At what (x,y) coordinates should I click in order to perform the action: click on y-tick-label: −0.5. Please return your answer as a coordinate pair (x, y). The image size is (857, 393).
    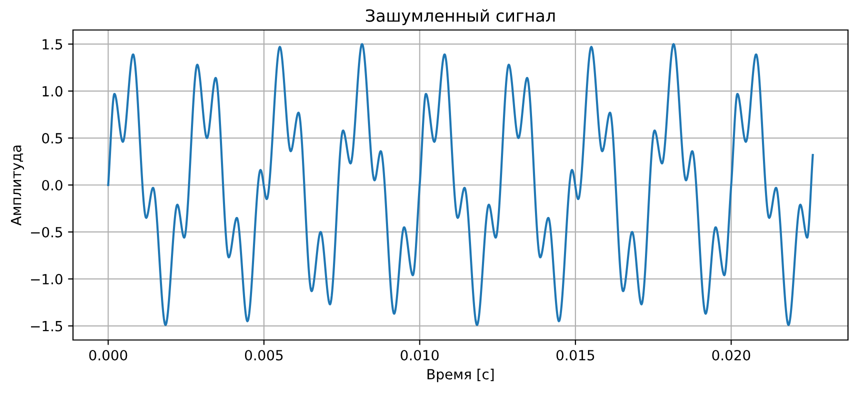
    Looking at the image, I should click on (46, 232).